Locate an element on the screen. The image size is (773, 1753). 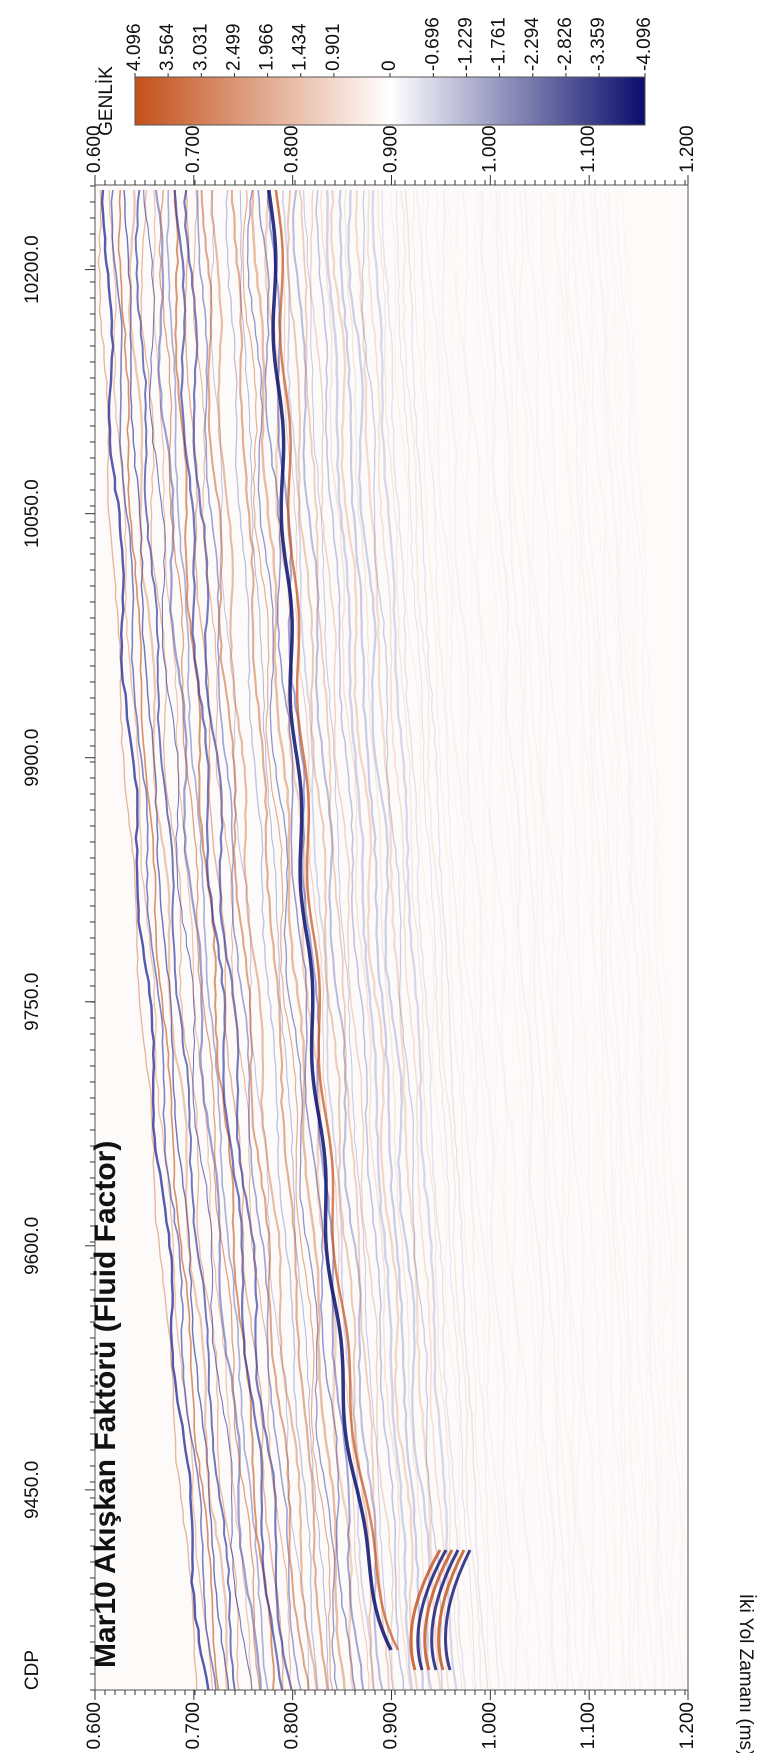
colorbar-tick-label: -0.696 is located at coordinates (432, 44).